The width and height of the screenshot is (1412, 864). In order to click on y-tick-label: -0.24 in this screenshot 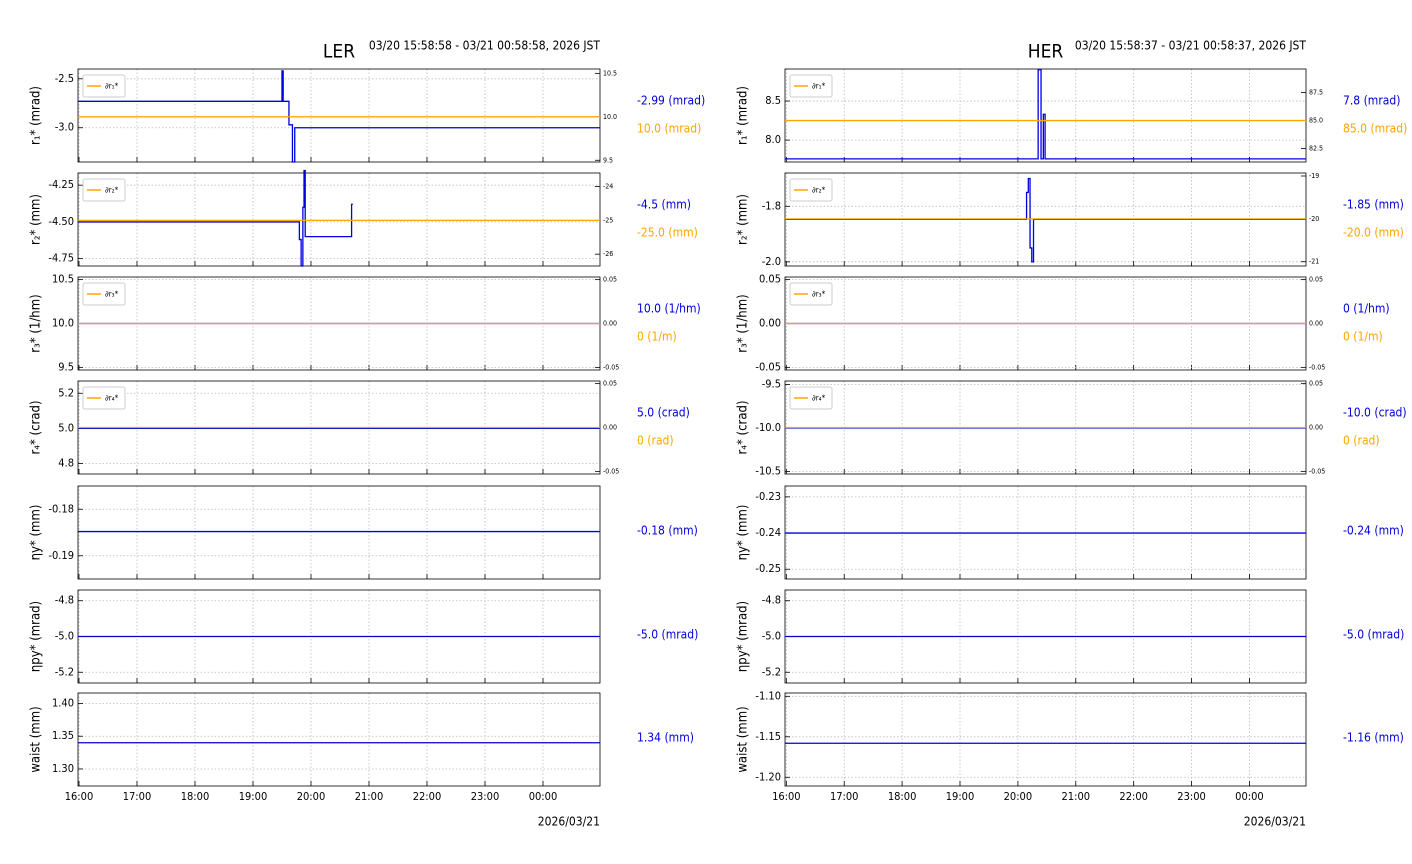, I will do `click(768, 532)`.